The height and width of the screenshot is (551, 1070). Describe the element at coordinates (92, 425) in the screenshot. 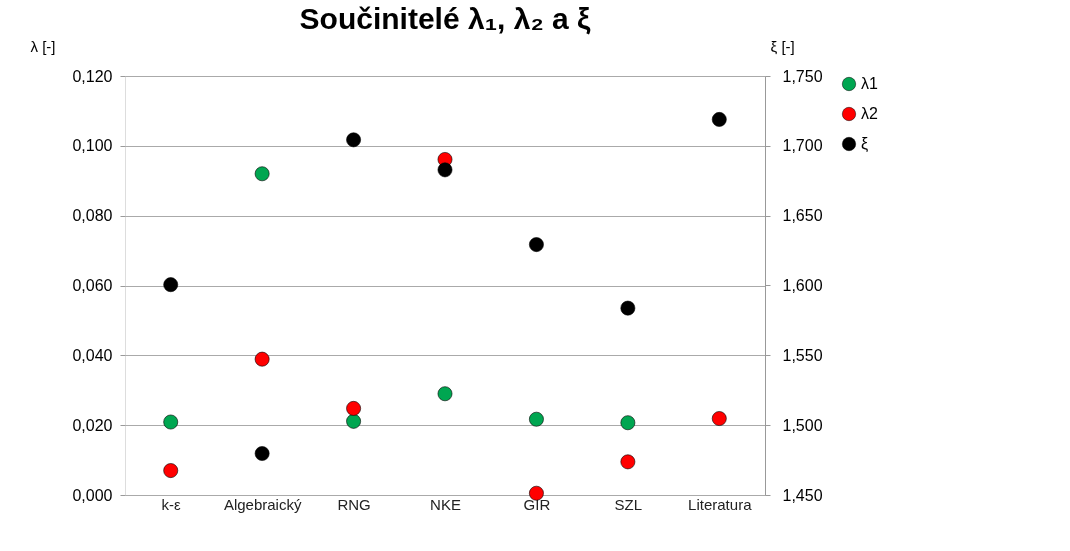

I see `y-tick-label: 0,020` at that location.